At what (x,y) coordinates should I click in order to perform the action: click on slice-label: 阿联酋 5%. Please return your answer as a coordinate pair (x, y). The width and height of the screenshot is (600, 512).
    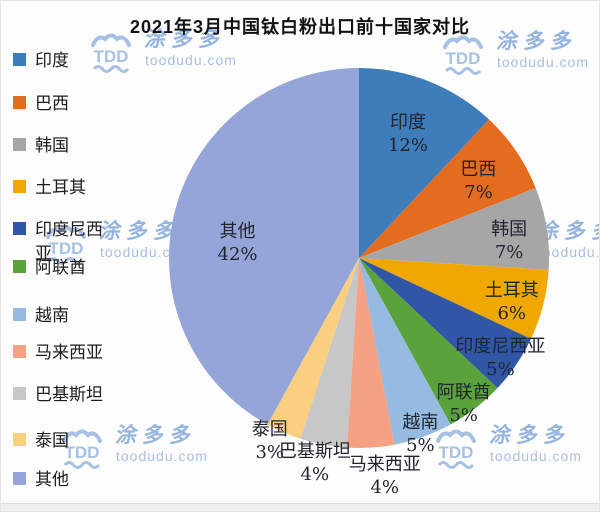
    Looking at the image, I should click on (464, 404).